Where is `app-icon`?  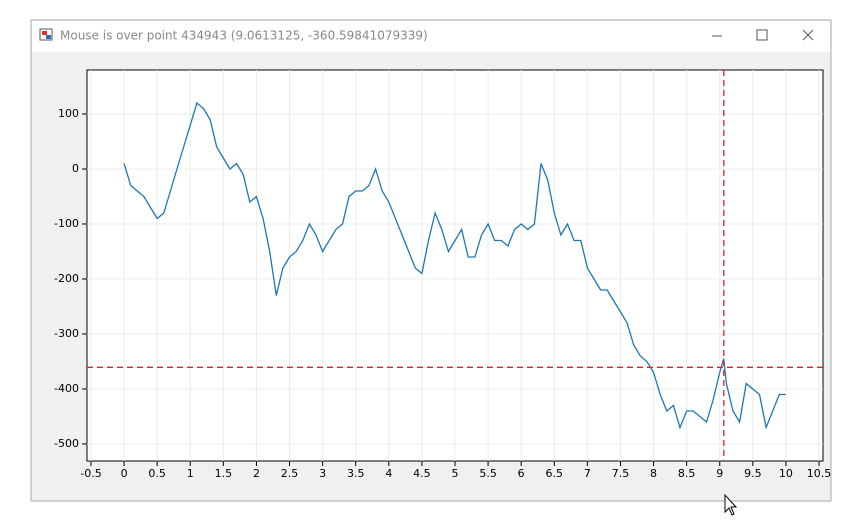
app-icon is located at coordinates (46, 34).